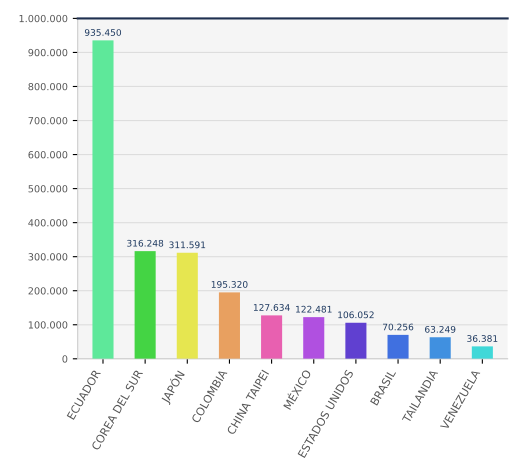 The height and width of the screenshot is (460, 518). What do you see at coordinates (48, 154) in the screenshot?
I see `y-tick-label: 600.000` at bounding box center [48, 154].